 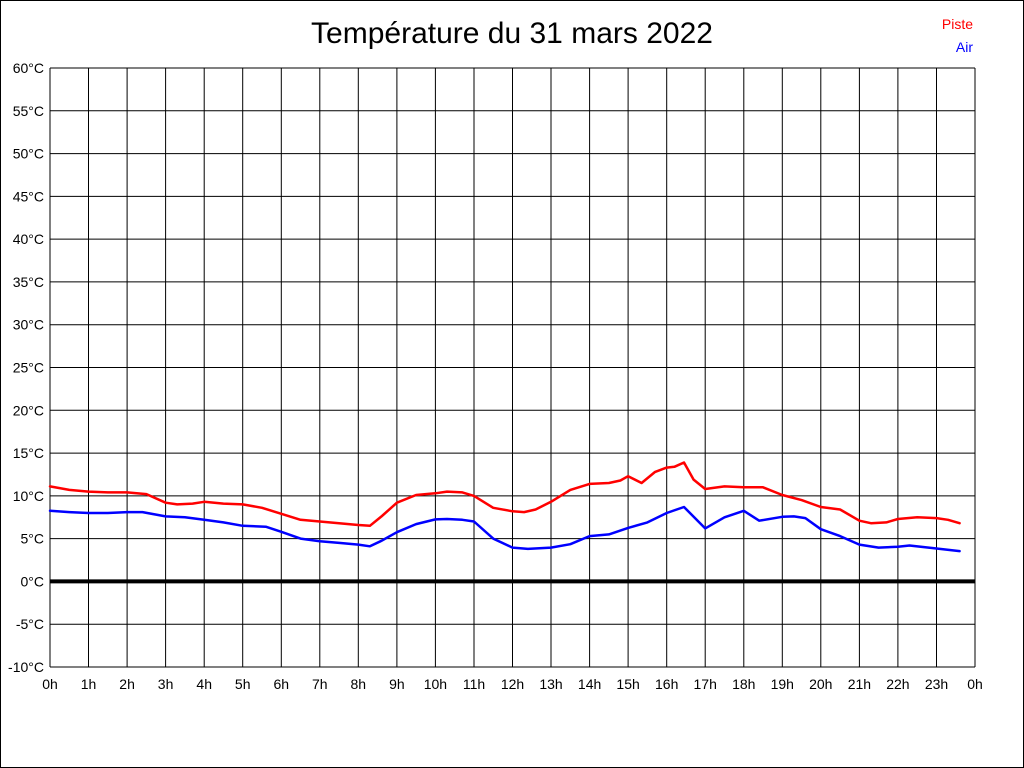 What do you see at coordinates (320, 684) in the screenshot?
I see `x-tick-label: 7h` at bounding box center [320, 684].